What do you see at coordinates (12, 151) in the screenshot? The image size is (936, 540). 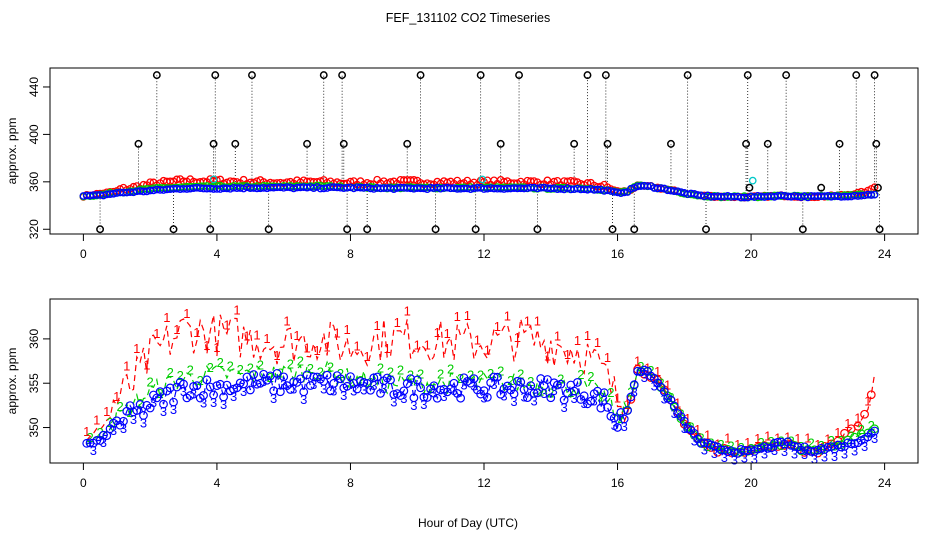 I see `top-y-axis-label: approx. ppm` at bounding box center [12, 151].